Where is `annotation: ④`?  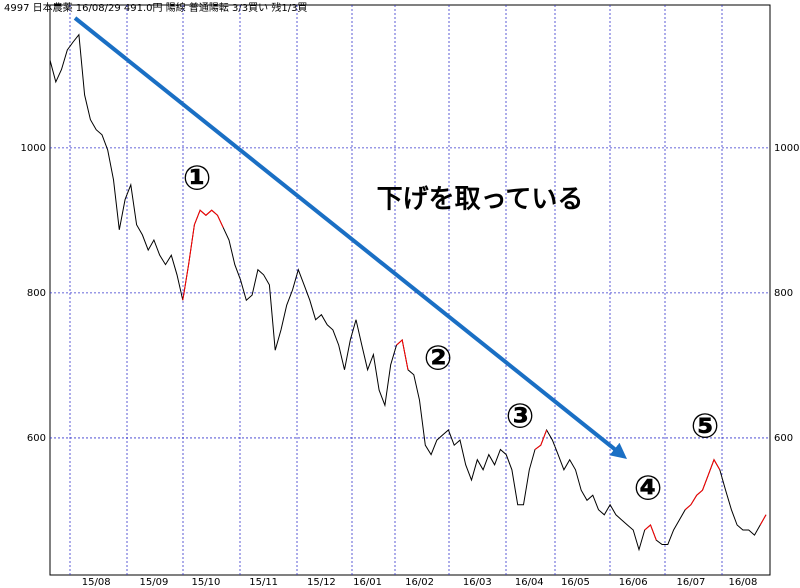 annotation: ④ is located at coordinates (648, 489).